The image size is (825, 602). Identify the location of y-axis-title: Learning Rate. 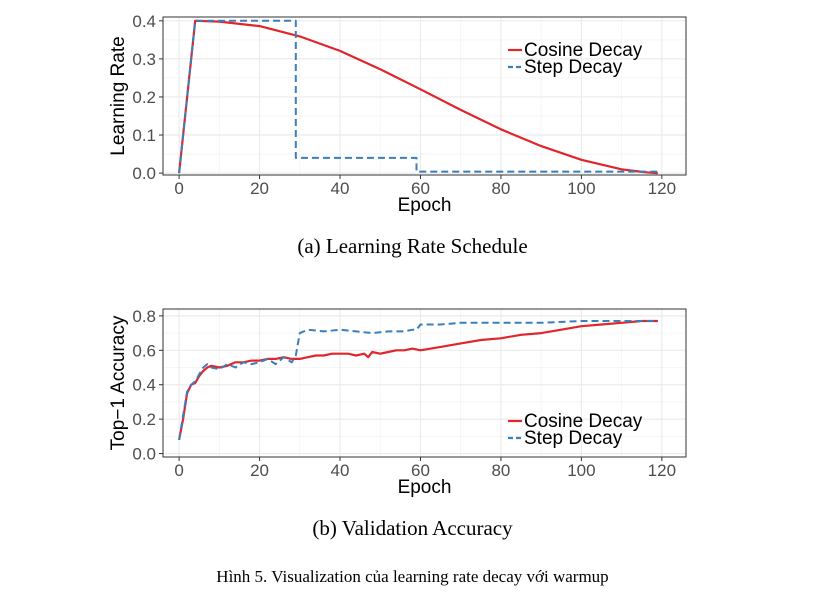
(118, 95).